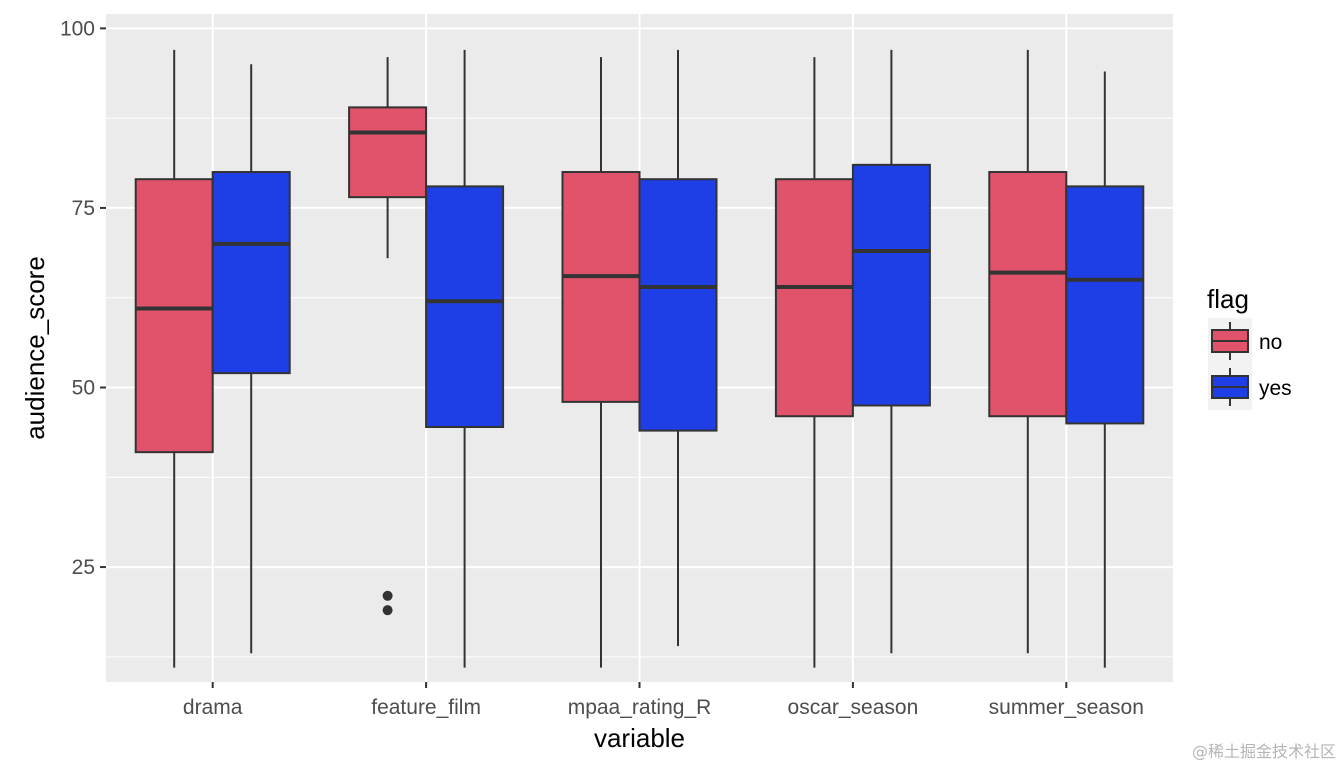 The height and width of the screenshot is (768, 1344). I want to click on y-axis-title: audience_score, so click(35, 348).